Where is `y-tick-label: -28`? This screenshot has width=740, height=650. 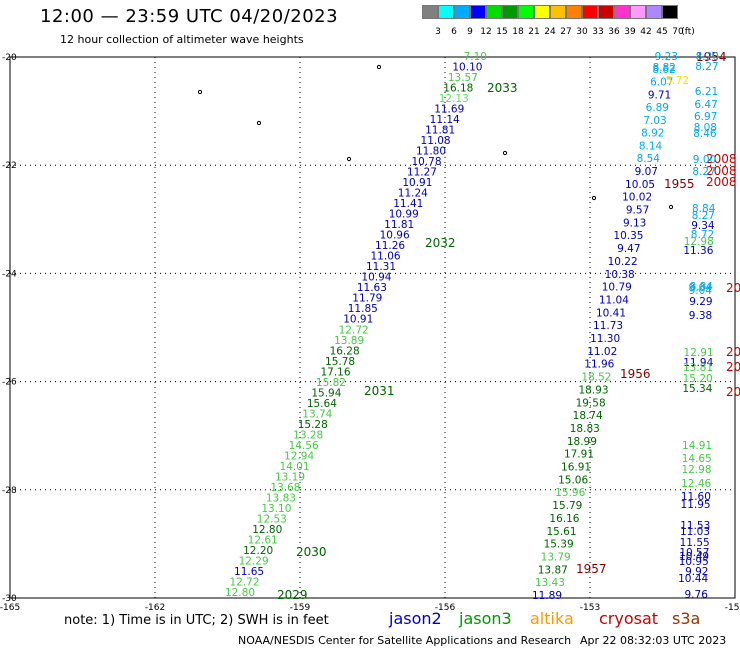
y-tick-label: -28 is located at coordinates (9, 491).